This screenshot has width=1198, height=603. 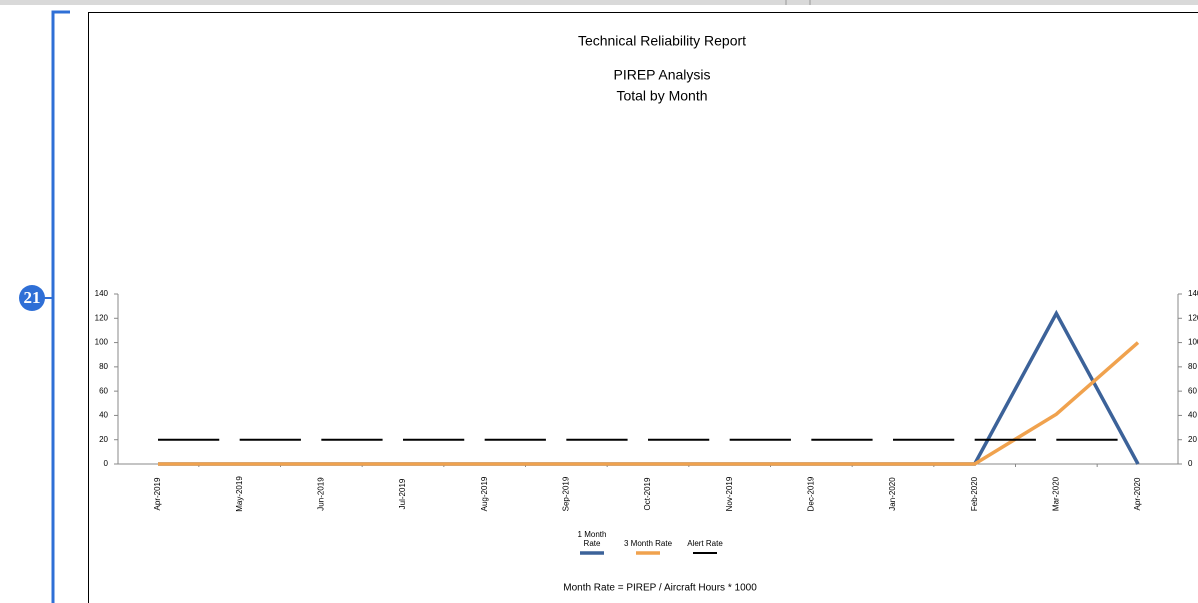 What do you see at coordinates (102, 342) in the screenshot?
I see `y-tick-label: 100` at bounding box center [102, 342].